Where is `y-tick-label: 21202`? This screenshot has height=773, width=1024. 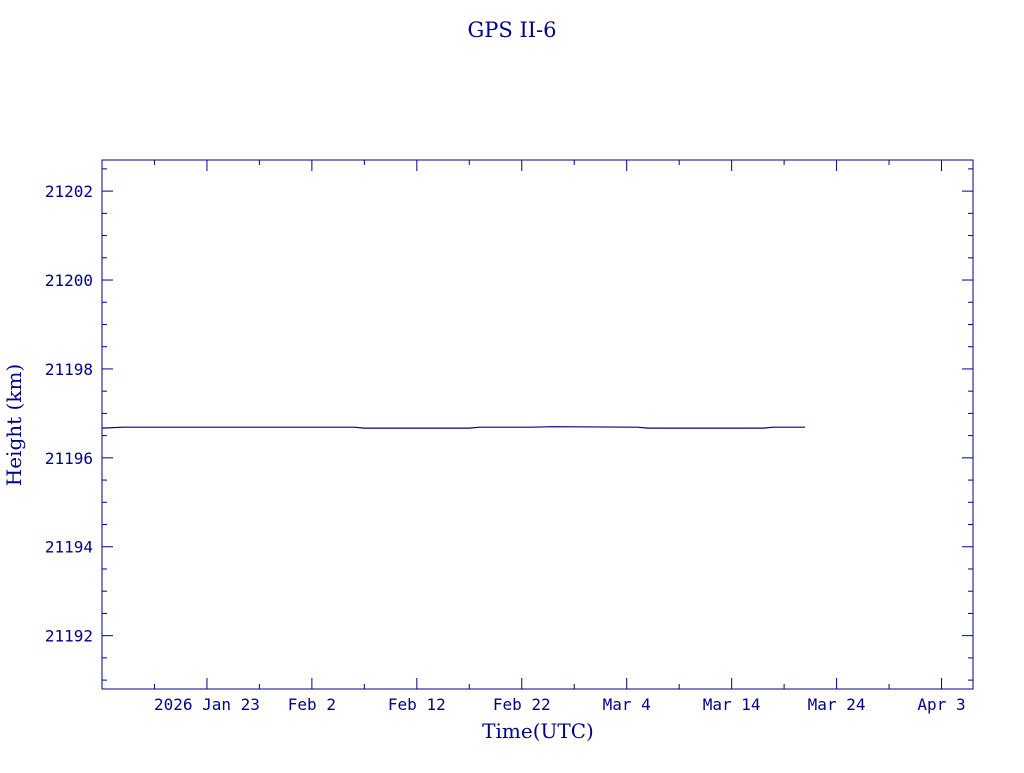 y-tick-label: 21202 is located at coordinates (69, 191).